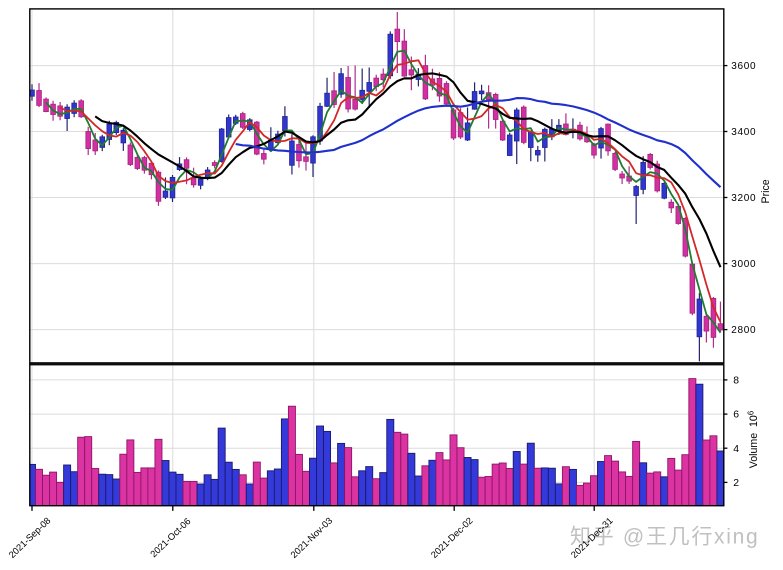 Image resolution: width=783 pixels, height=570 pixels. I want to click on svg-text: 2800, so click(743, 330).